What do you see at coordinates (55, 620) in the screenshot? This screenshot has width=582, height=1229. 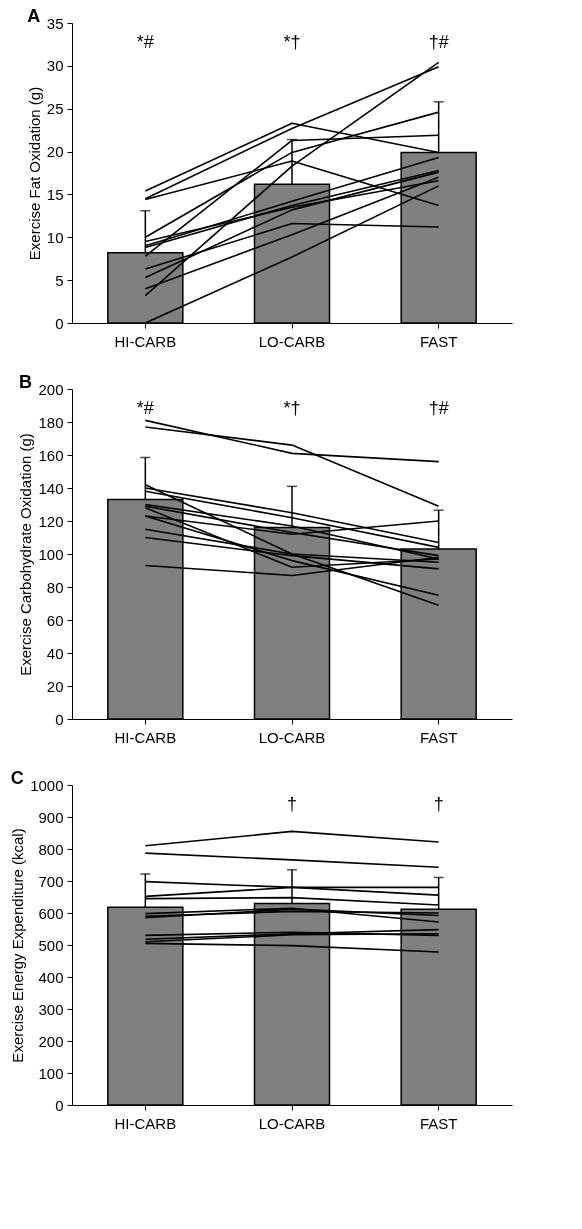 I see `y-tick-label: 60` at bounding box center [55, 620].